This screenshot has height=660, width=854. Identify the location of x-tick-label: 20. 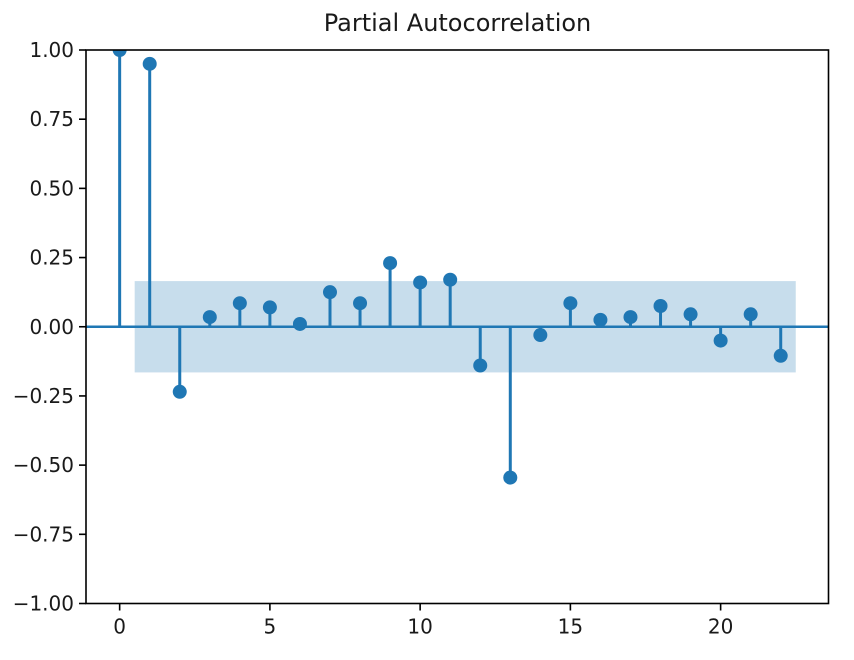
(720, 627).